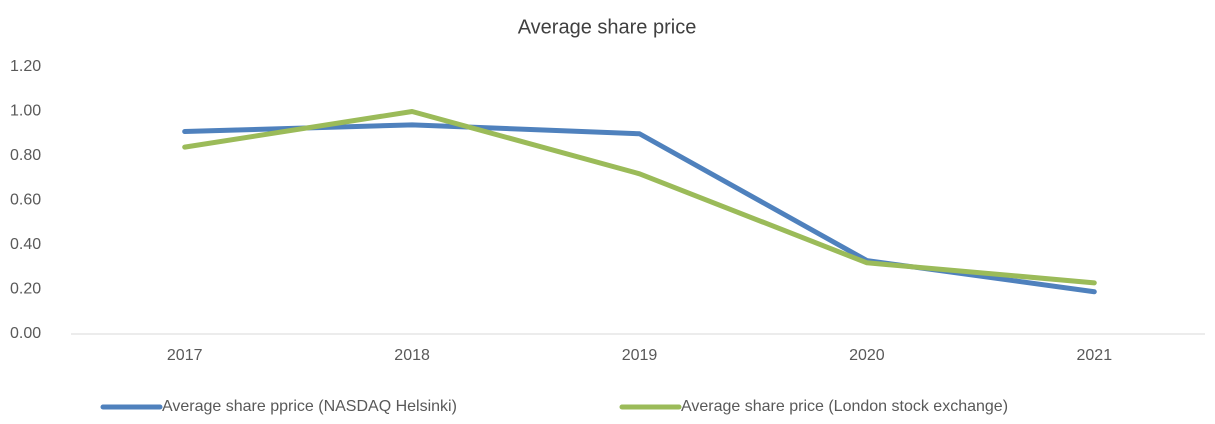  I want to click on legend-label: Average share pprice (NASDAQ Helsinki), so click(309, 406).